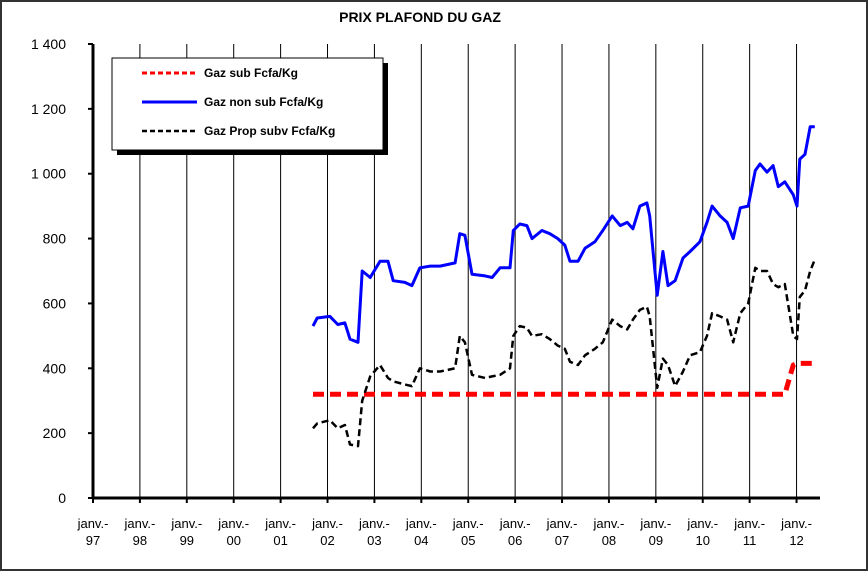 This screenshot has height=571, width=868. Describe the element at coordinates (48, 109) in the screenshot. I see `y-tick-label: 1 200` at that location.